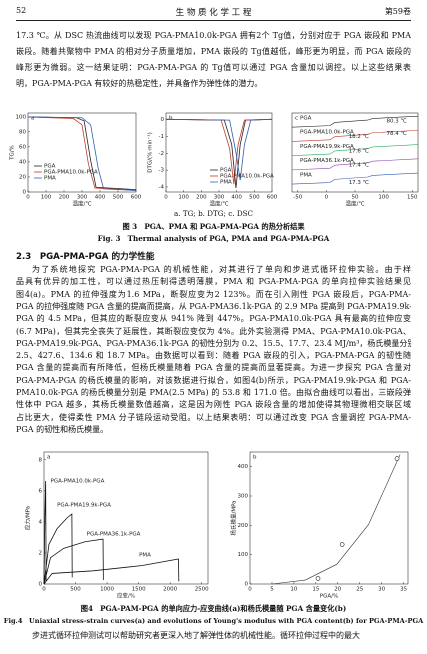 The width and height of the screenshot is (427, 654). What do you see at coordinates (22, 162) in the screenshot?
I see `y-tick-label: 40` at bounding box center [22, 162].